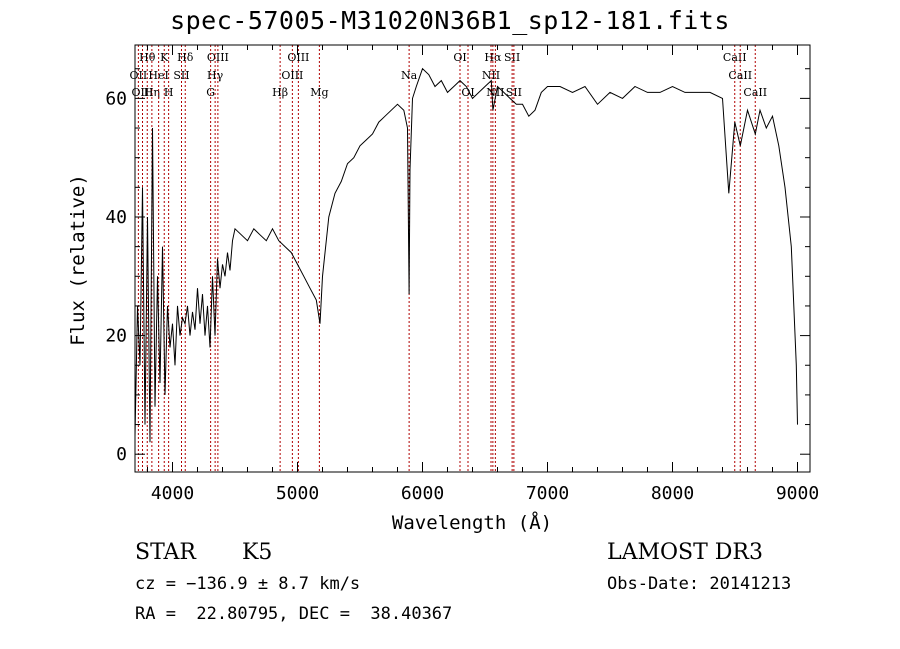 This screenshot has width=900, height=649. I want to click on line-label: OII, so click(139, 75).